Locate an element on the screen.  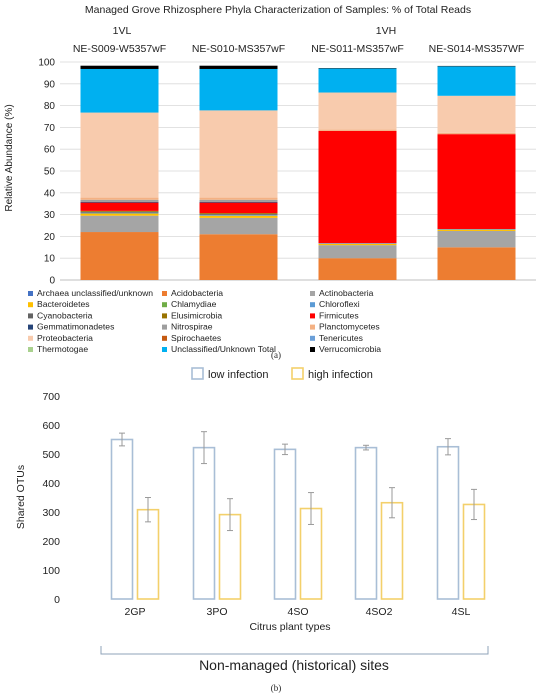
chart-b-y-tick-label: 400 is located at coordinates (51, 484).